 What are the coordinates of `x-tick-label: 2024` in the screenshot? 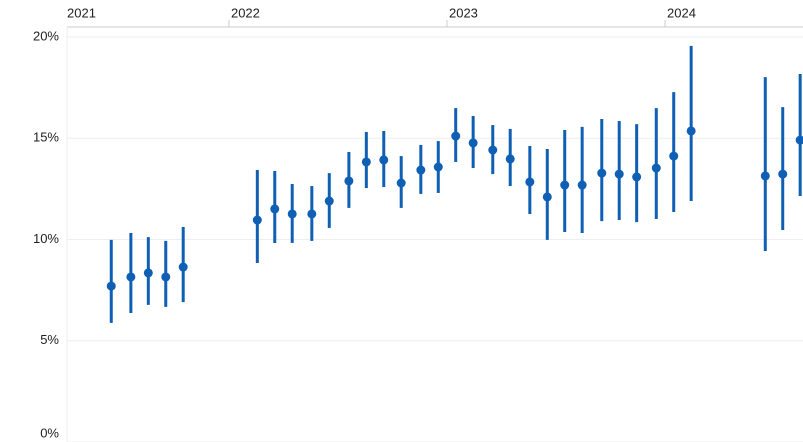 It's located at (681, 12).